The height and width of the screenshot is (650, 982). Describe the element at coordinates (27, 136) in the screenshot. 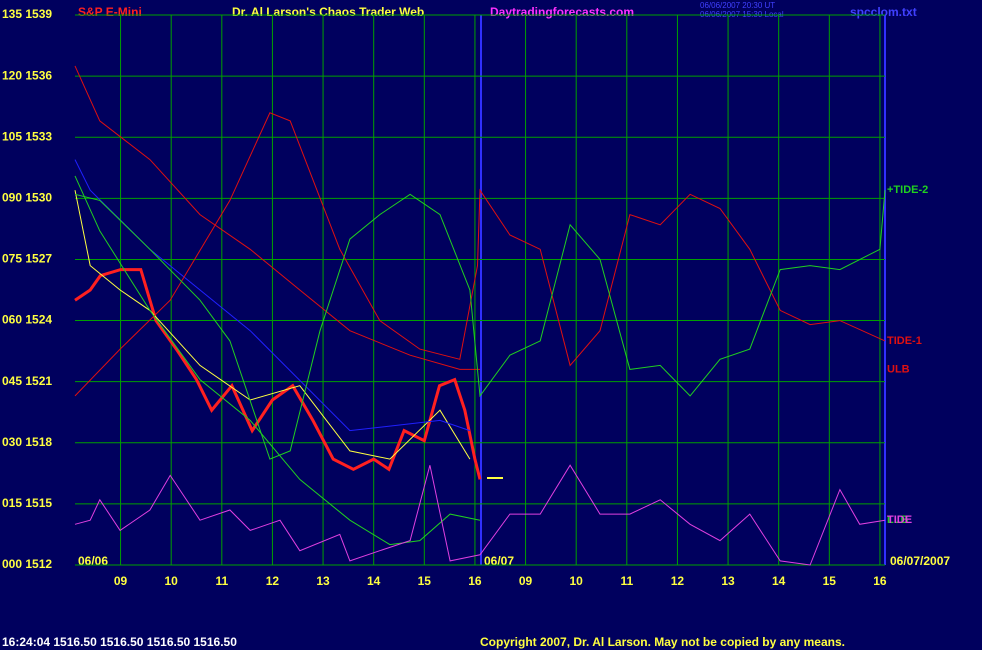

I see `y-tick-label: 105 1533` at that location.